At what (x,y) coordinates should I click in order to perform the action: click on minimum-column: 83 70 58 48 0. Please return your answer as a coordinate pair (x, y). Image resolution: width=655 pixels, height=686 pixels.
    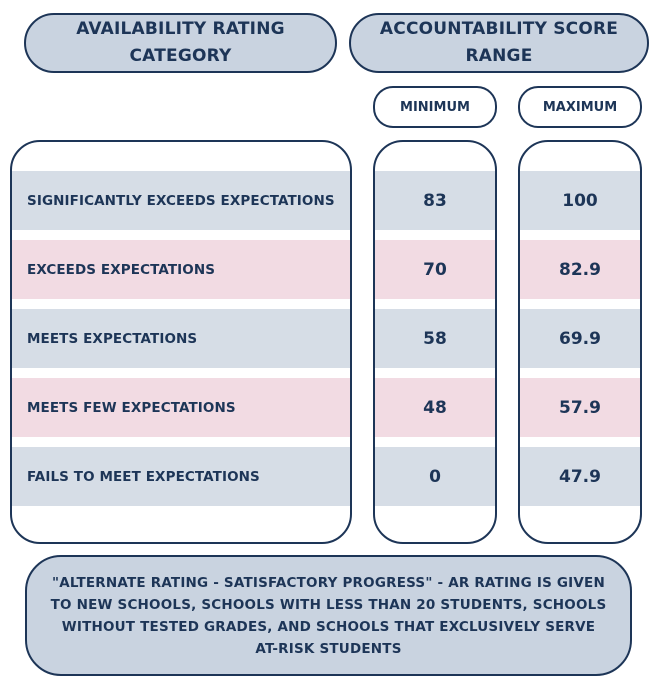
    Looking at the image, I should click on (435, 342).